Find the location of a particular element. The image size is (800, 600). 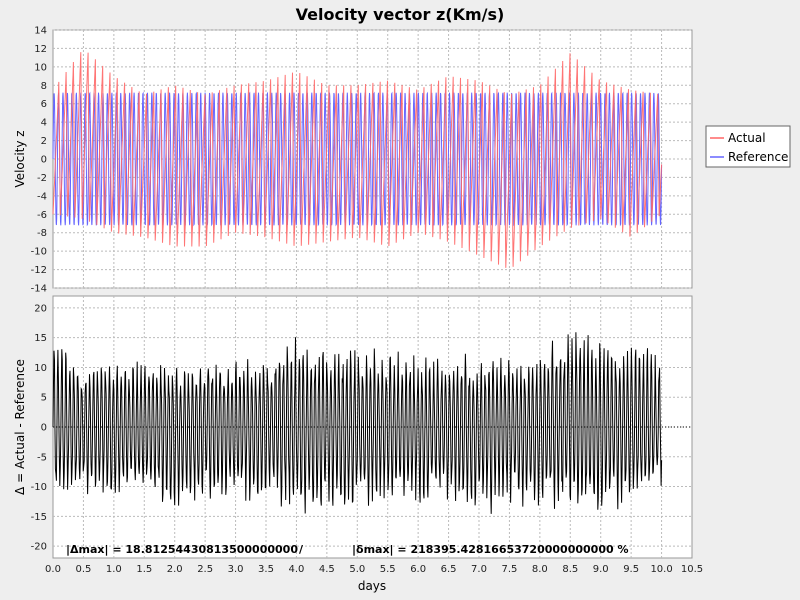

delta-max-stat: |Δmax| = 18.81254430813500000000 is located at coordinates (182, 549).